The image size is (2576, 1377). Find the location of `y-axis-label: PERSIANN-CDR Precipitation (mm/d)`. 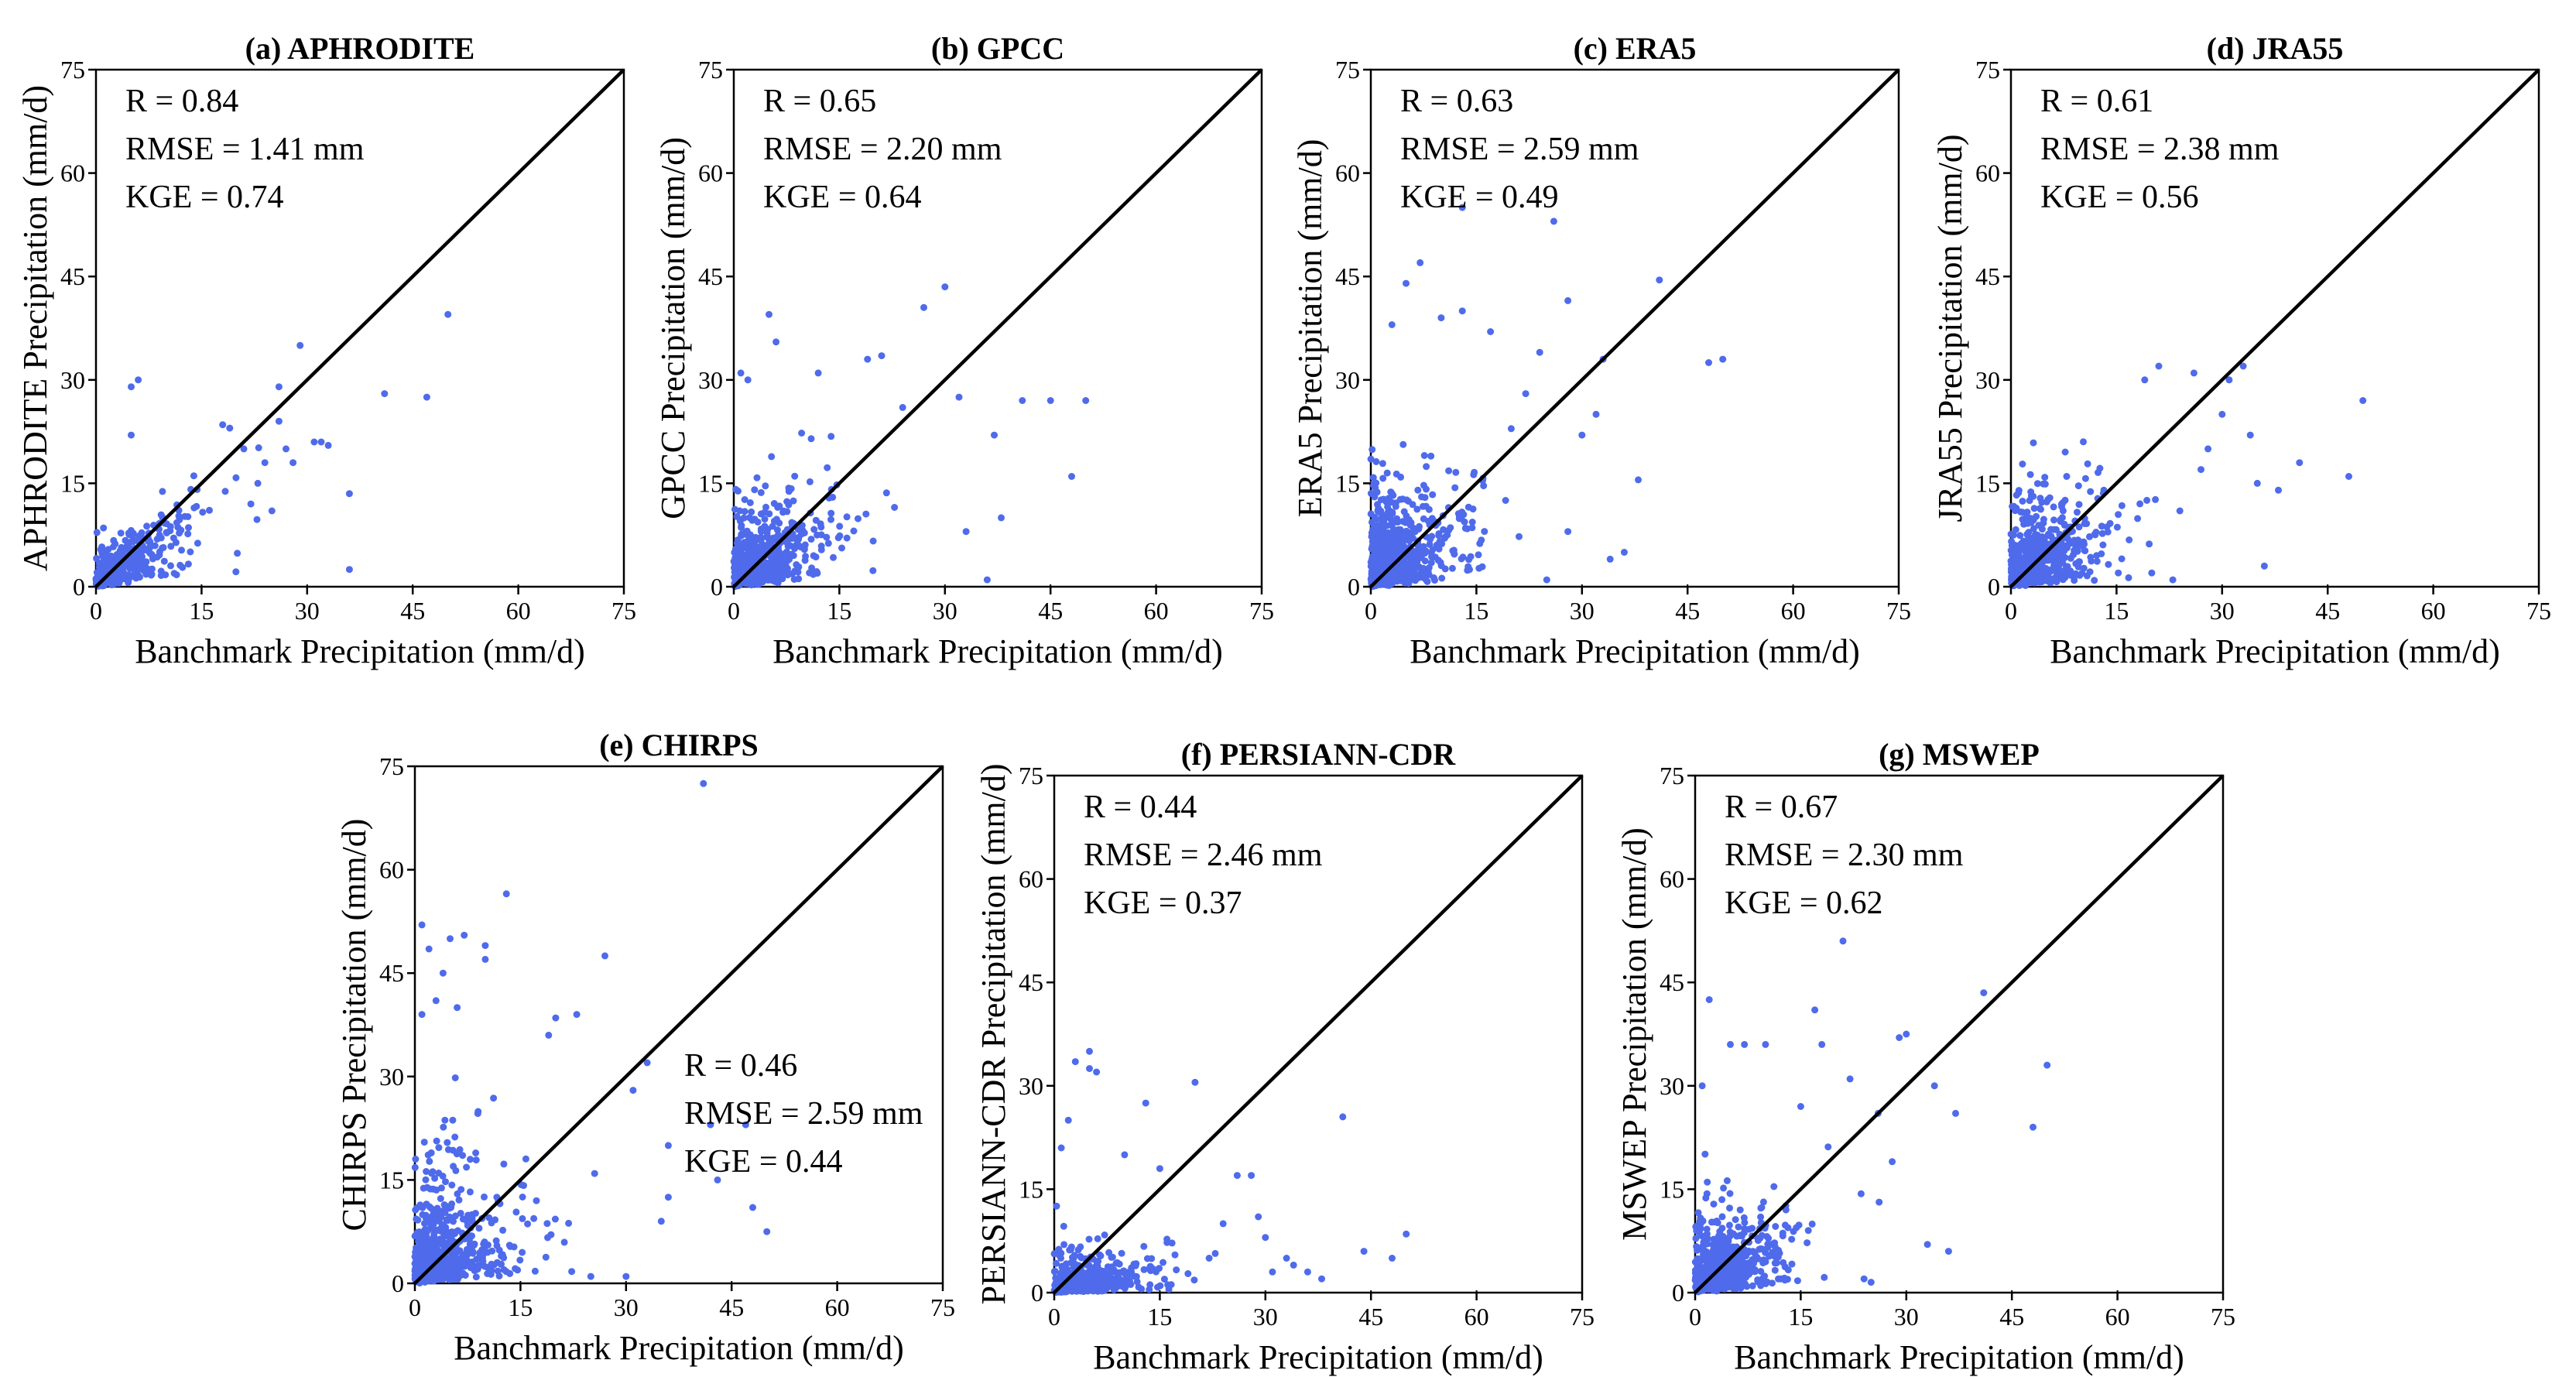

y-axis-label: PERSIANN-CDR Precipitation (mm/d) is located at coordinates (993, 1033).